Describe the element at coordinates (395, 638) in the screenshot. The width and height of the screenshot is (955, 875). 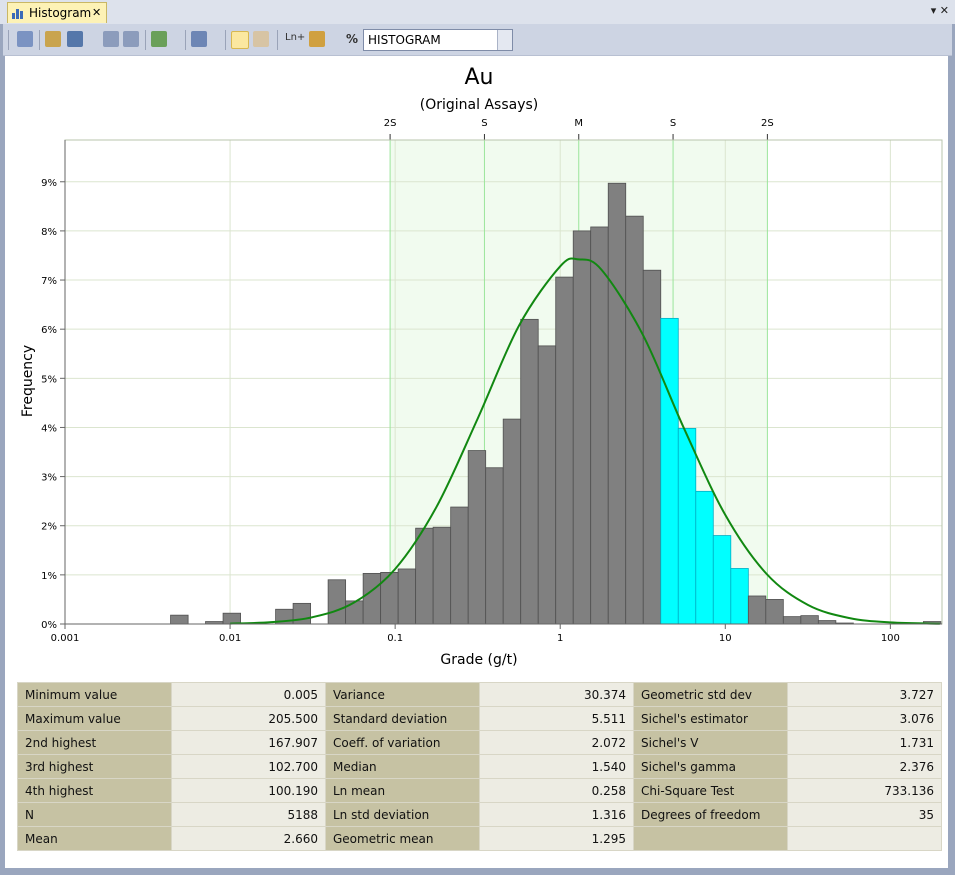
I see `x-tick-label: 0.1` at that location.